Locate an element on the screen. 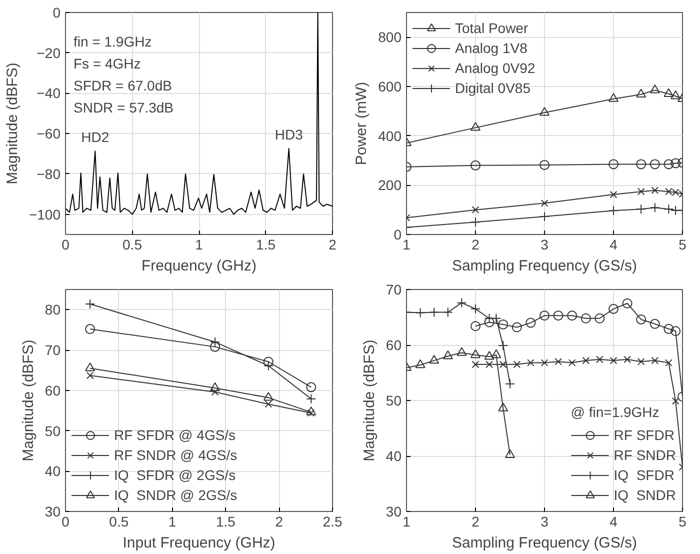  annotation: HD2 is located at coordinates (95, 137).